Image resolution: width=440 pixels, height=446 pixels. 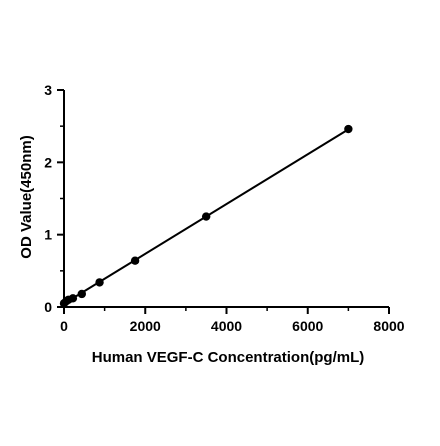 I want to click on x-tick-label: 4000, so click(x=226, y=326).